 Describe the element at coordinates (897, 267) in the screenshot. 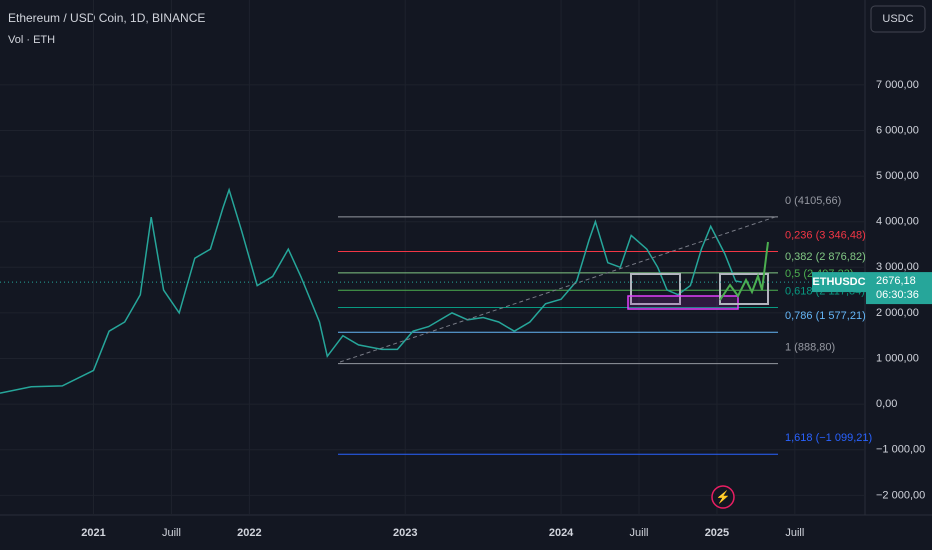

I see `y-tick-label: 3 000,00` at that location.